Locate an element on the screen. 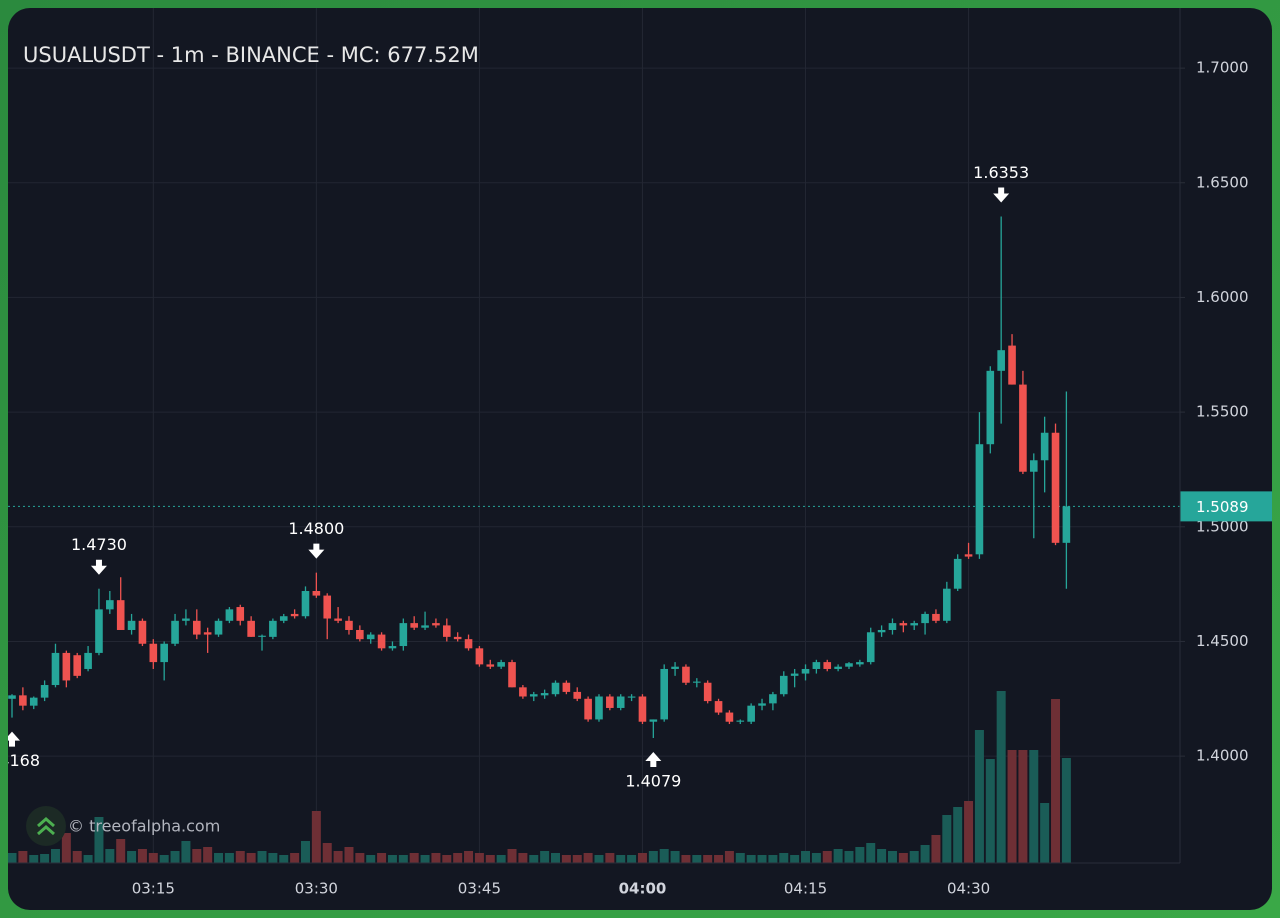  watermark: © treeofalpha.com is located at coordinates (144, 826).